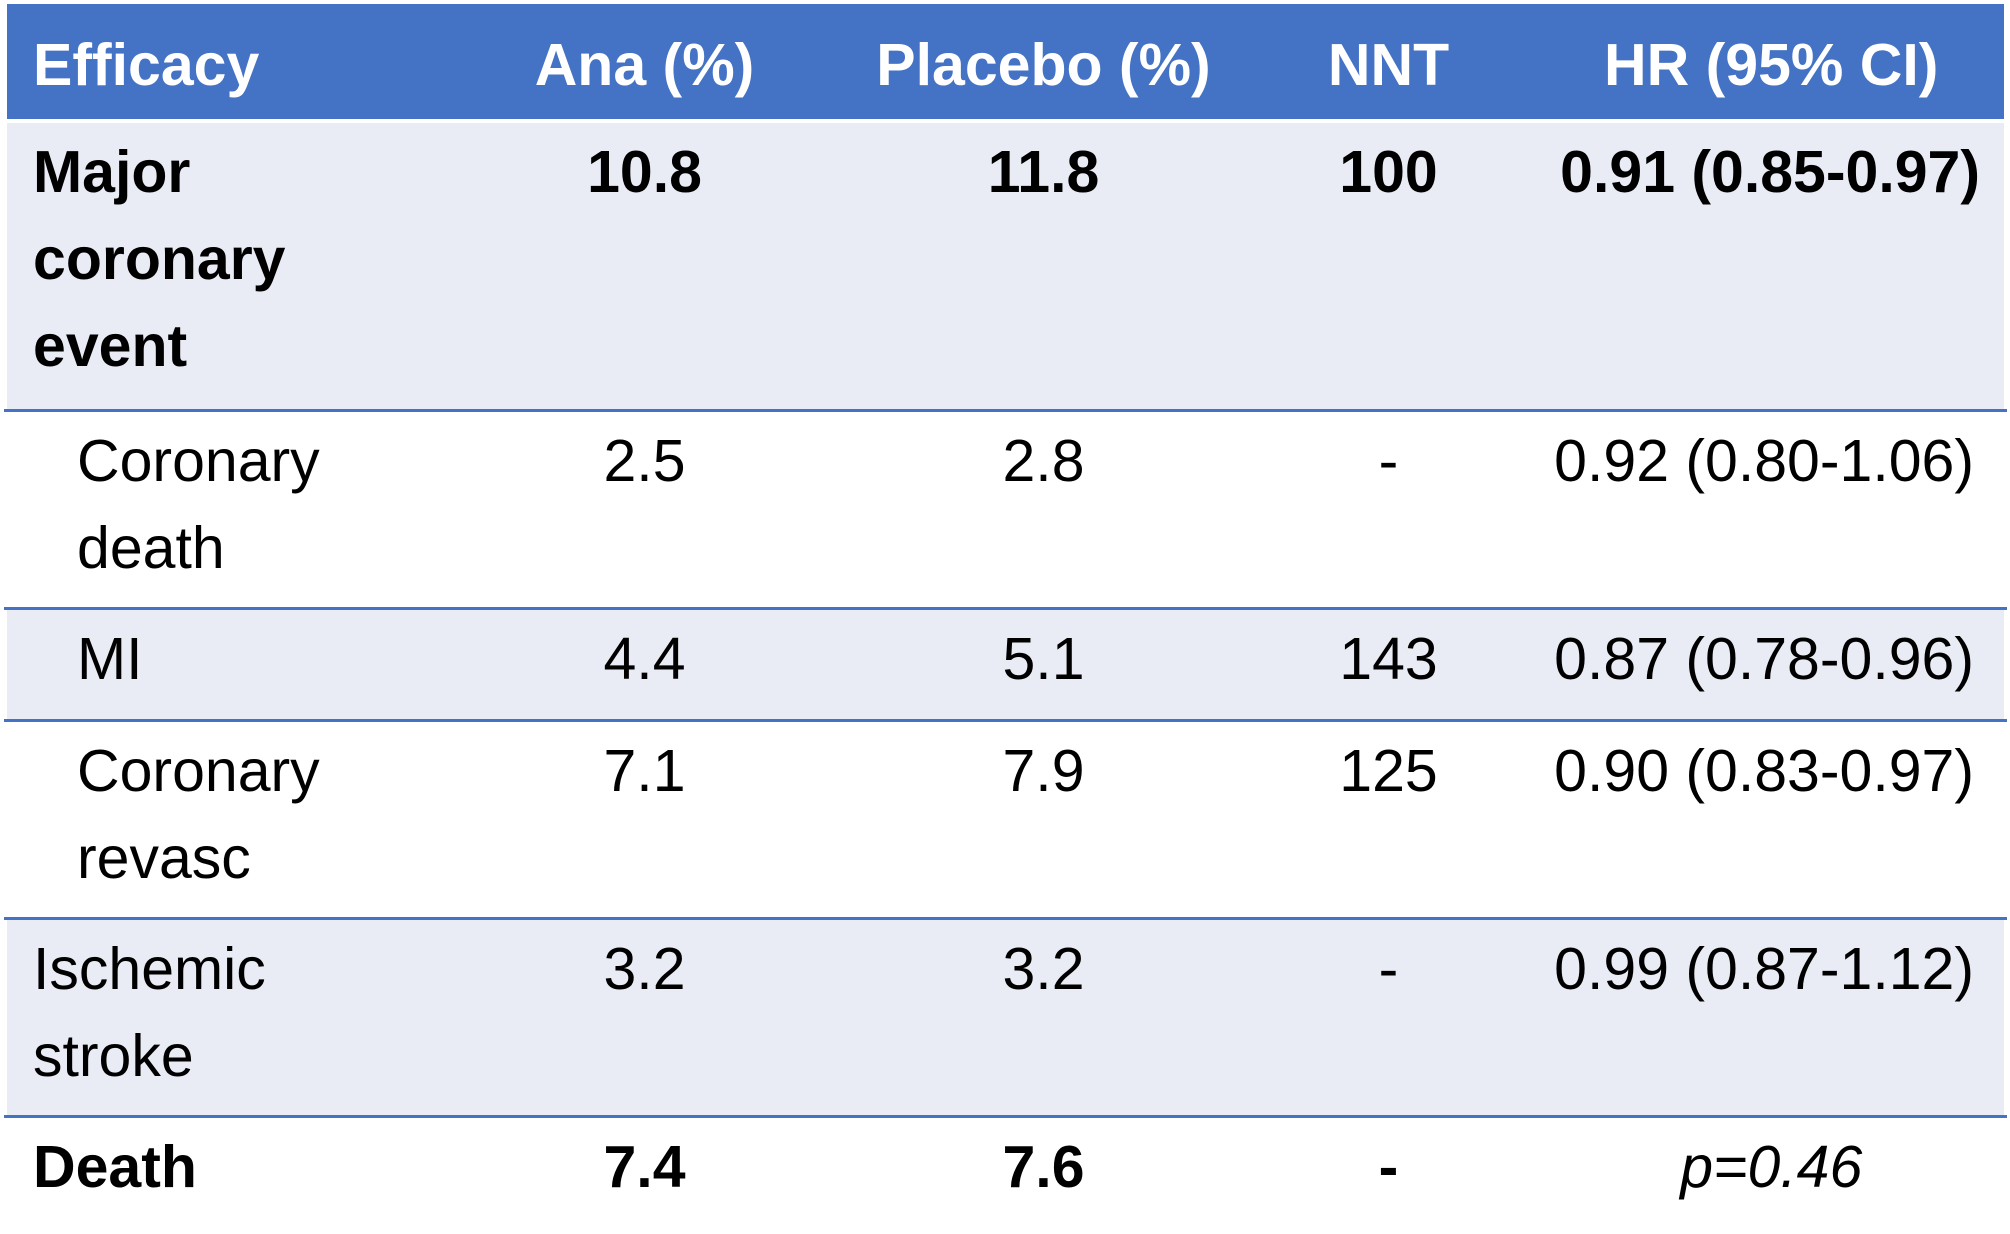 The width and height of the screenshot is (2010, 1234). Describe the element at coordinates (644, 819) in the screenshot. I see `ana-value: 7.1` at that location.